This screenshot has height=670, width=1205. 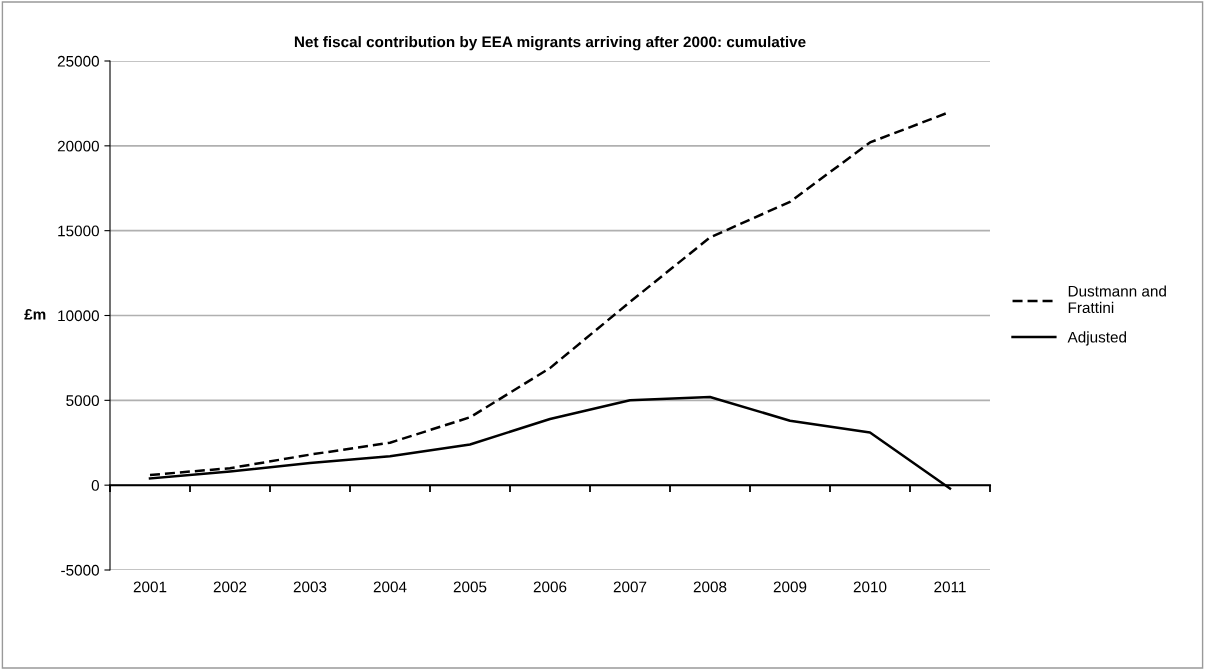 What do you see at coordinates (390, 587) in the screenshot?
I see `x-tick-label: 2004` at bounding box center [390, 587].